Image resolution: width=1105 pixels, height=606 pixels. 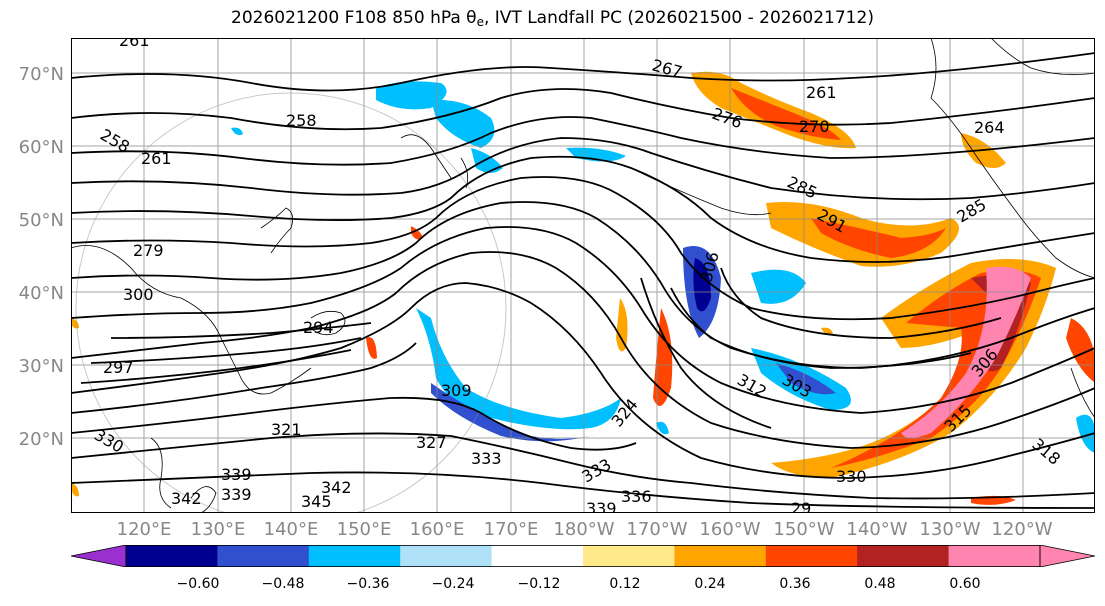 I want to click on contour-label: 279, so click(x=148, y=250).